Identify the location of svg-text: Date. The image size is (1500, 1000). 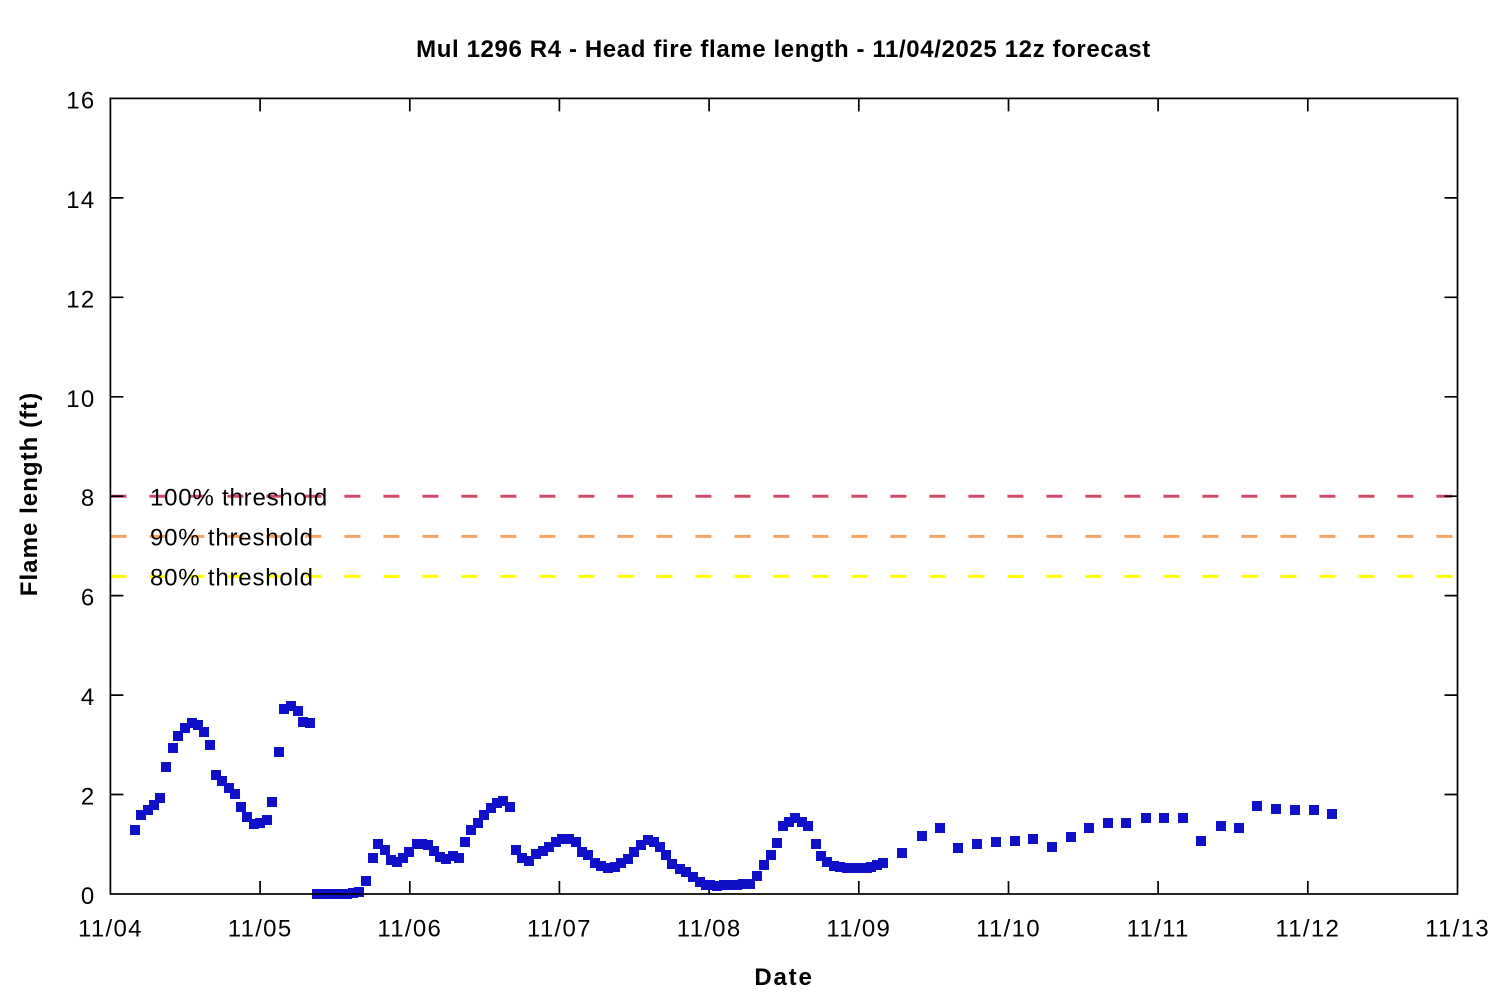
(783, 977).